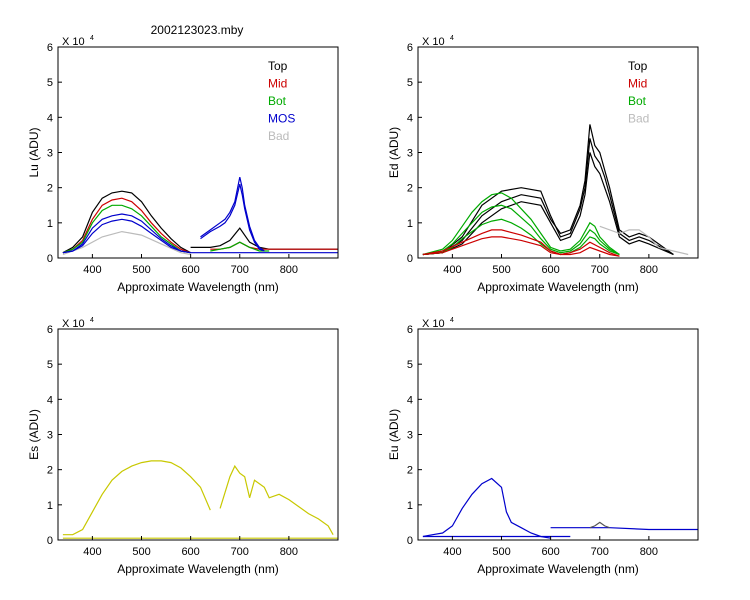 The width and height of the screenshot is (750, 600). What do you see at coordinates (278, 136) in the screenshot?
I see `legend-entry-bad: Bad` at bounding box center [278, 136].